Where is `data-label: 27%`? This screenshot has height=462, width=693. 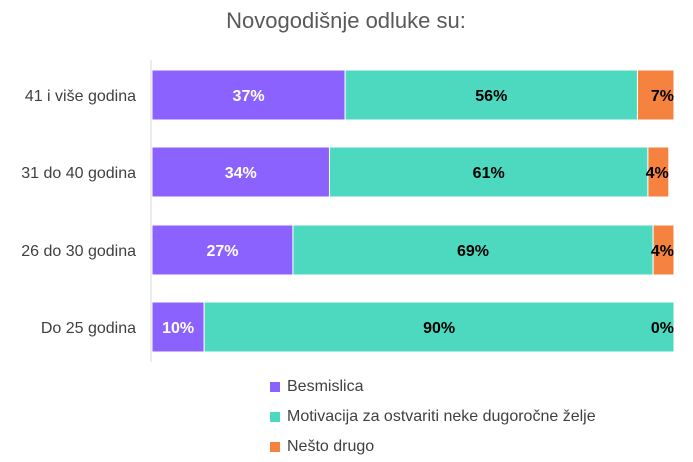
data-label: 27% is located at coordinates (222, 251).